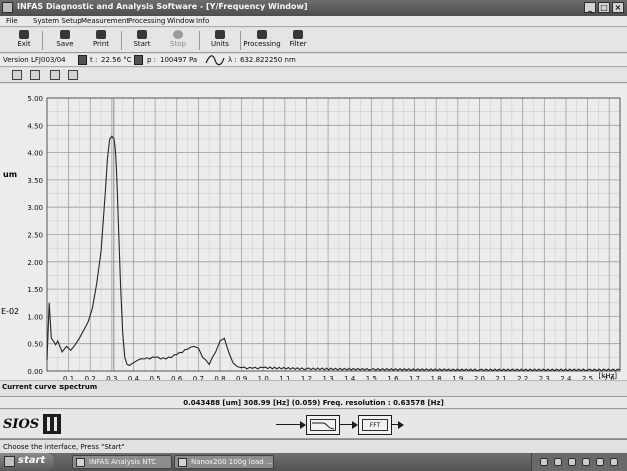 The width and height of the screenshot is (627, 471). I want to click on x-tick-label: 0.4, so click(134, 377).